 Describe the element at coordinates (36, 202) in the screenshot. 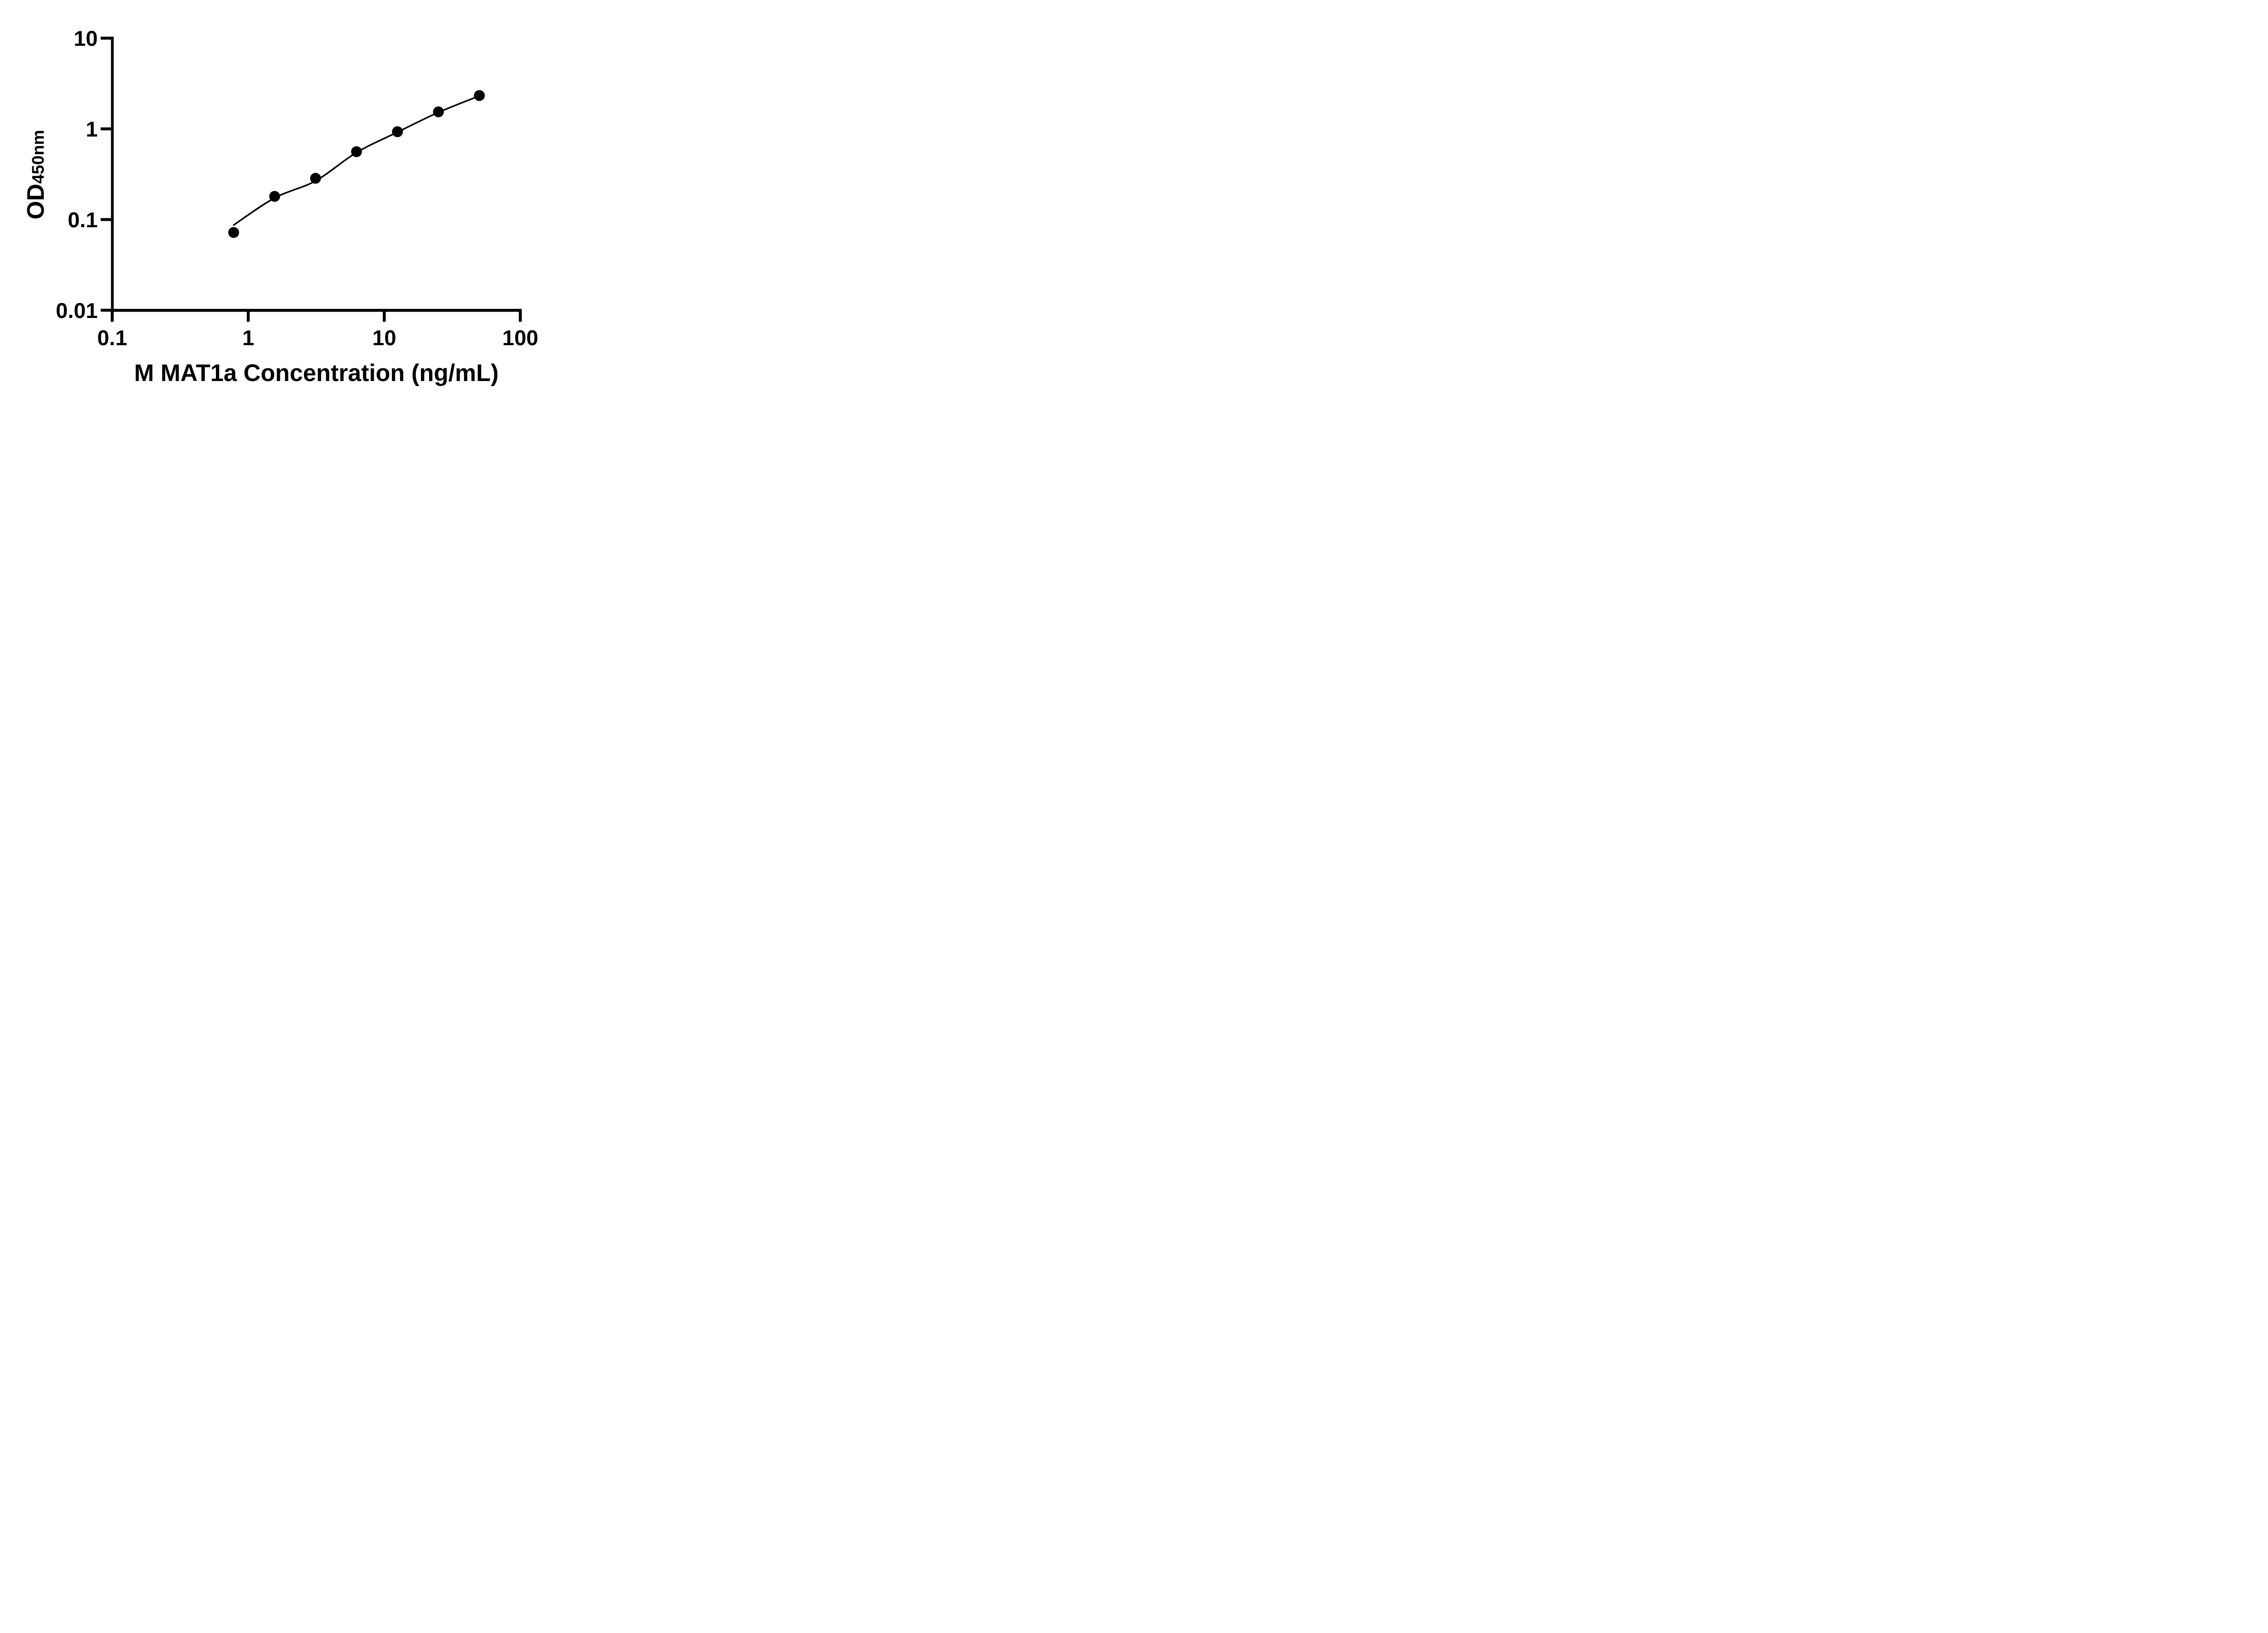

I see `y-axis-title-main: OD` at that location.